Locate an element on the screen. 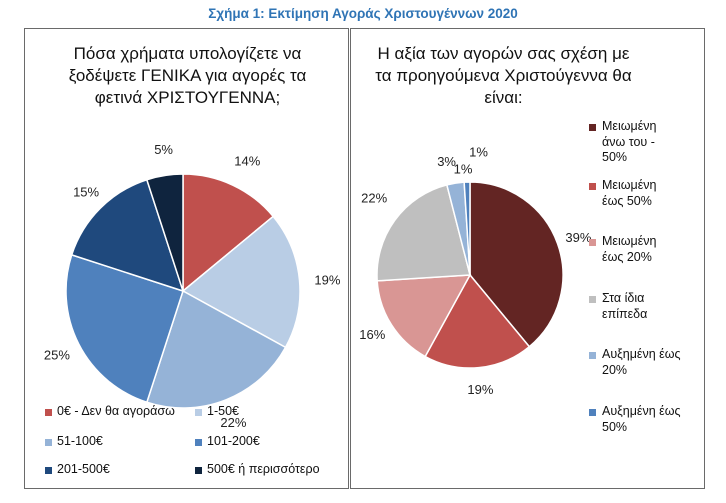 Image resolution: width=726 pixels, height=503 pixels. chart-title-line: ξοδέψετε ΓΕΝΙΚΑ για αγορές τα is located at coordinates (187, 75).